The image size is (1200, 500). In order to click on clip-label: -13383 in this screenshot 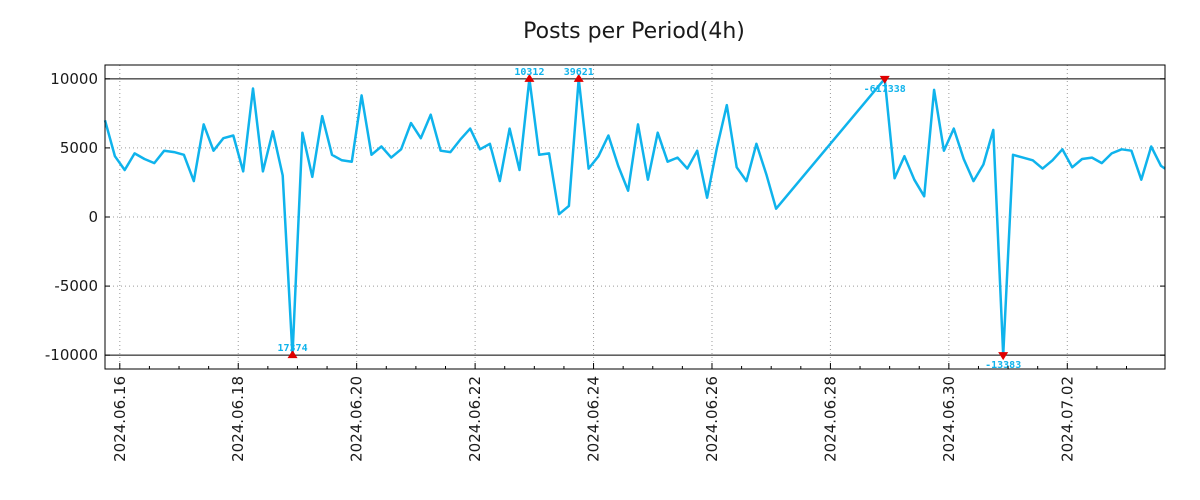, I will do `click(1003, 365)`.